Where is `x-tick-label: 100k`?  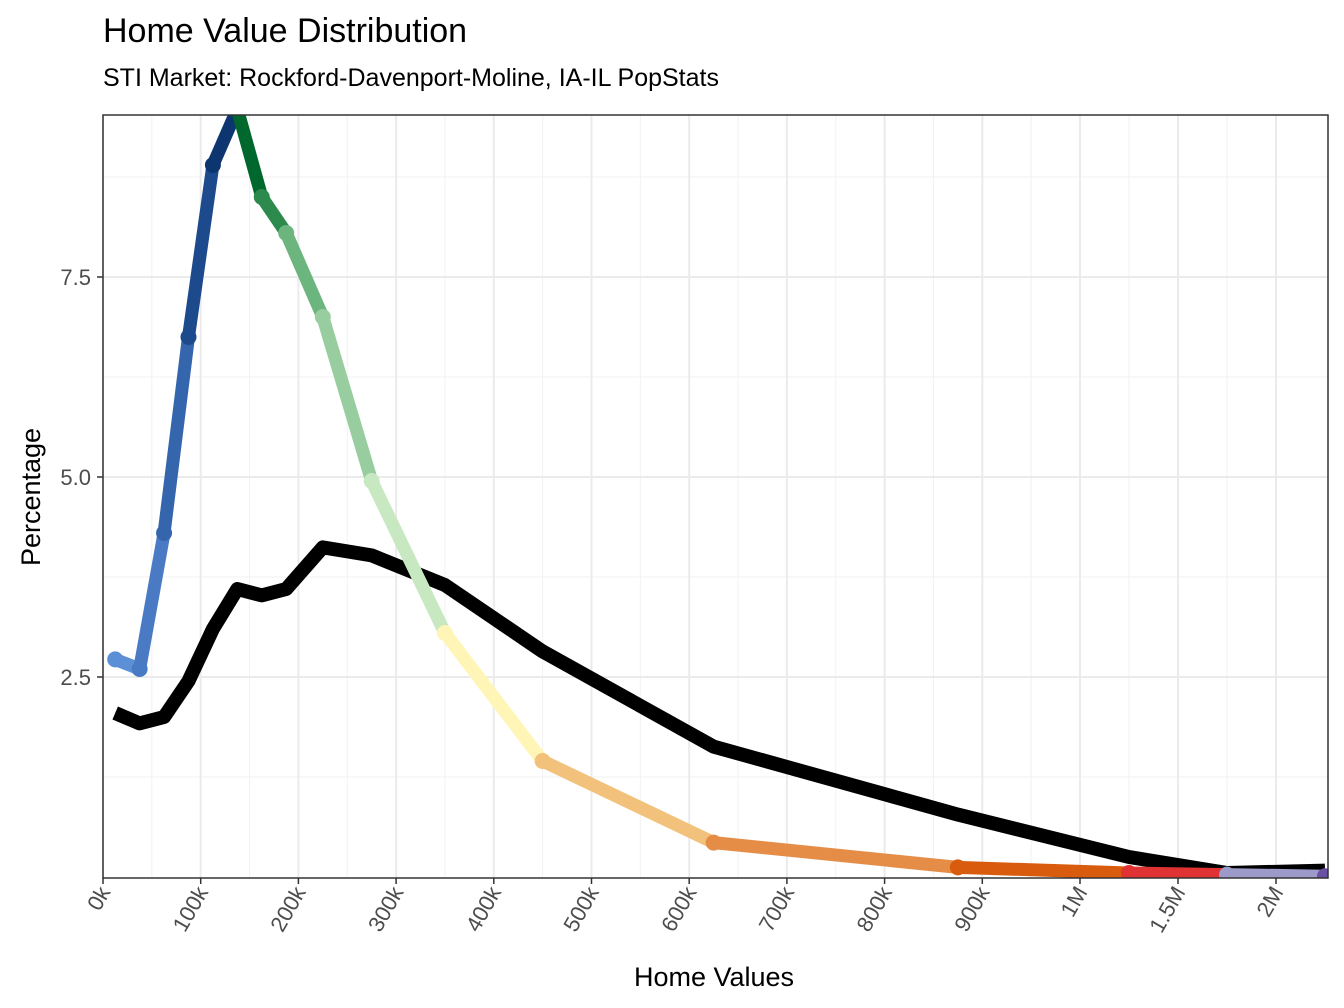
x-tick-label: 100k is located at coordinates (191, 908).